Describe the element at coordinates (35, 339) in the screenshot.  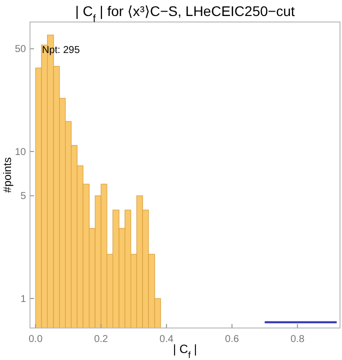
I see `x-tick-label: 0.0` at that location.